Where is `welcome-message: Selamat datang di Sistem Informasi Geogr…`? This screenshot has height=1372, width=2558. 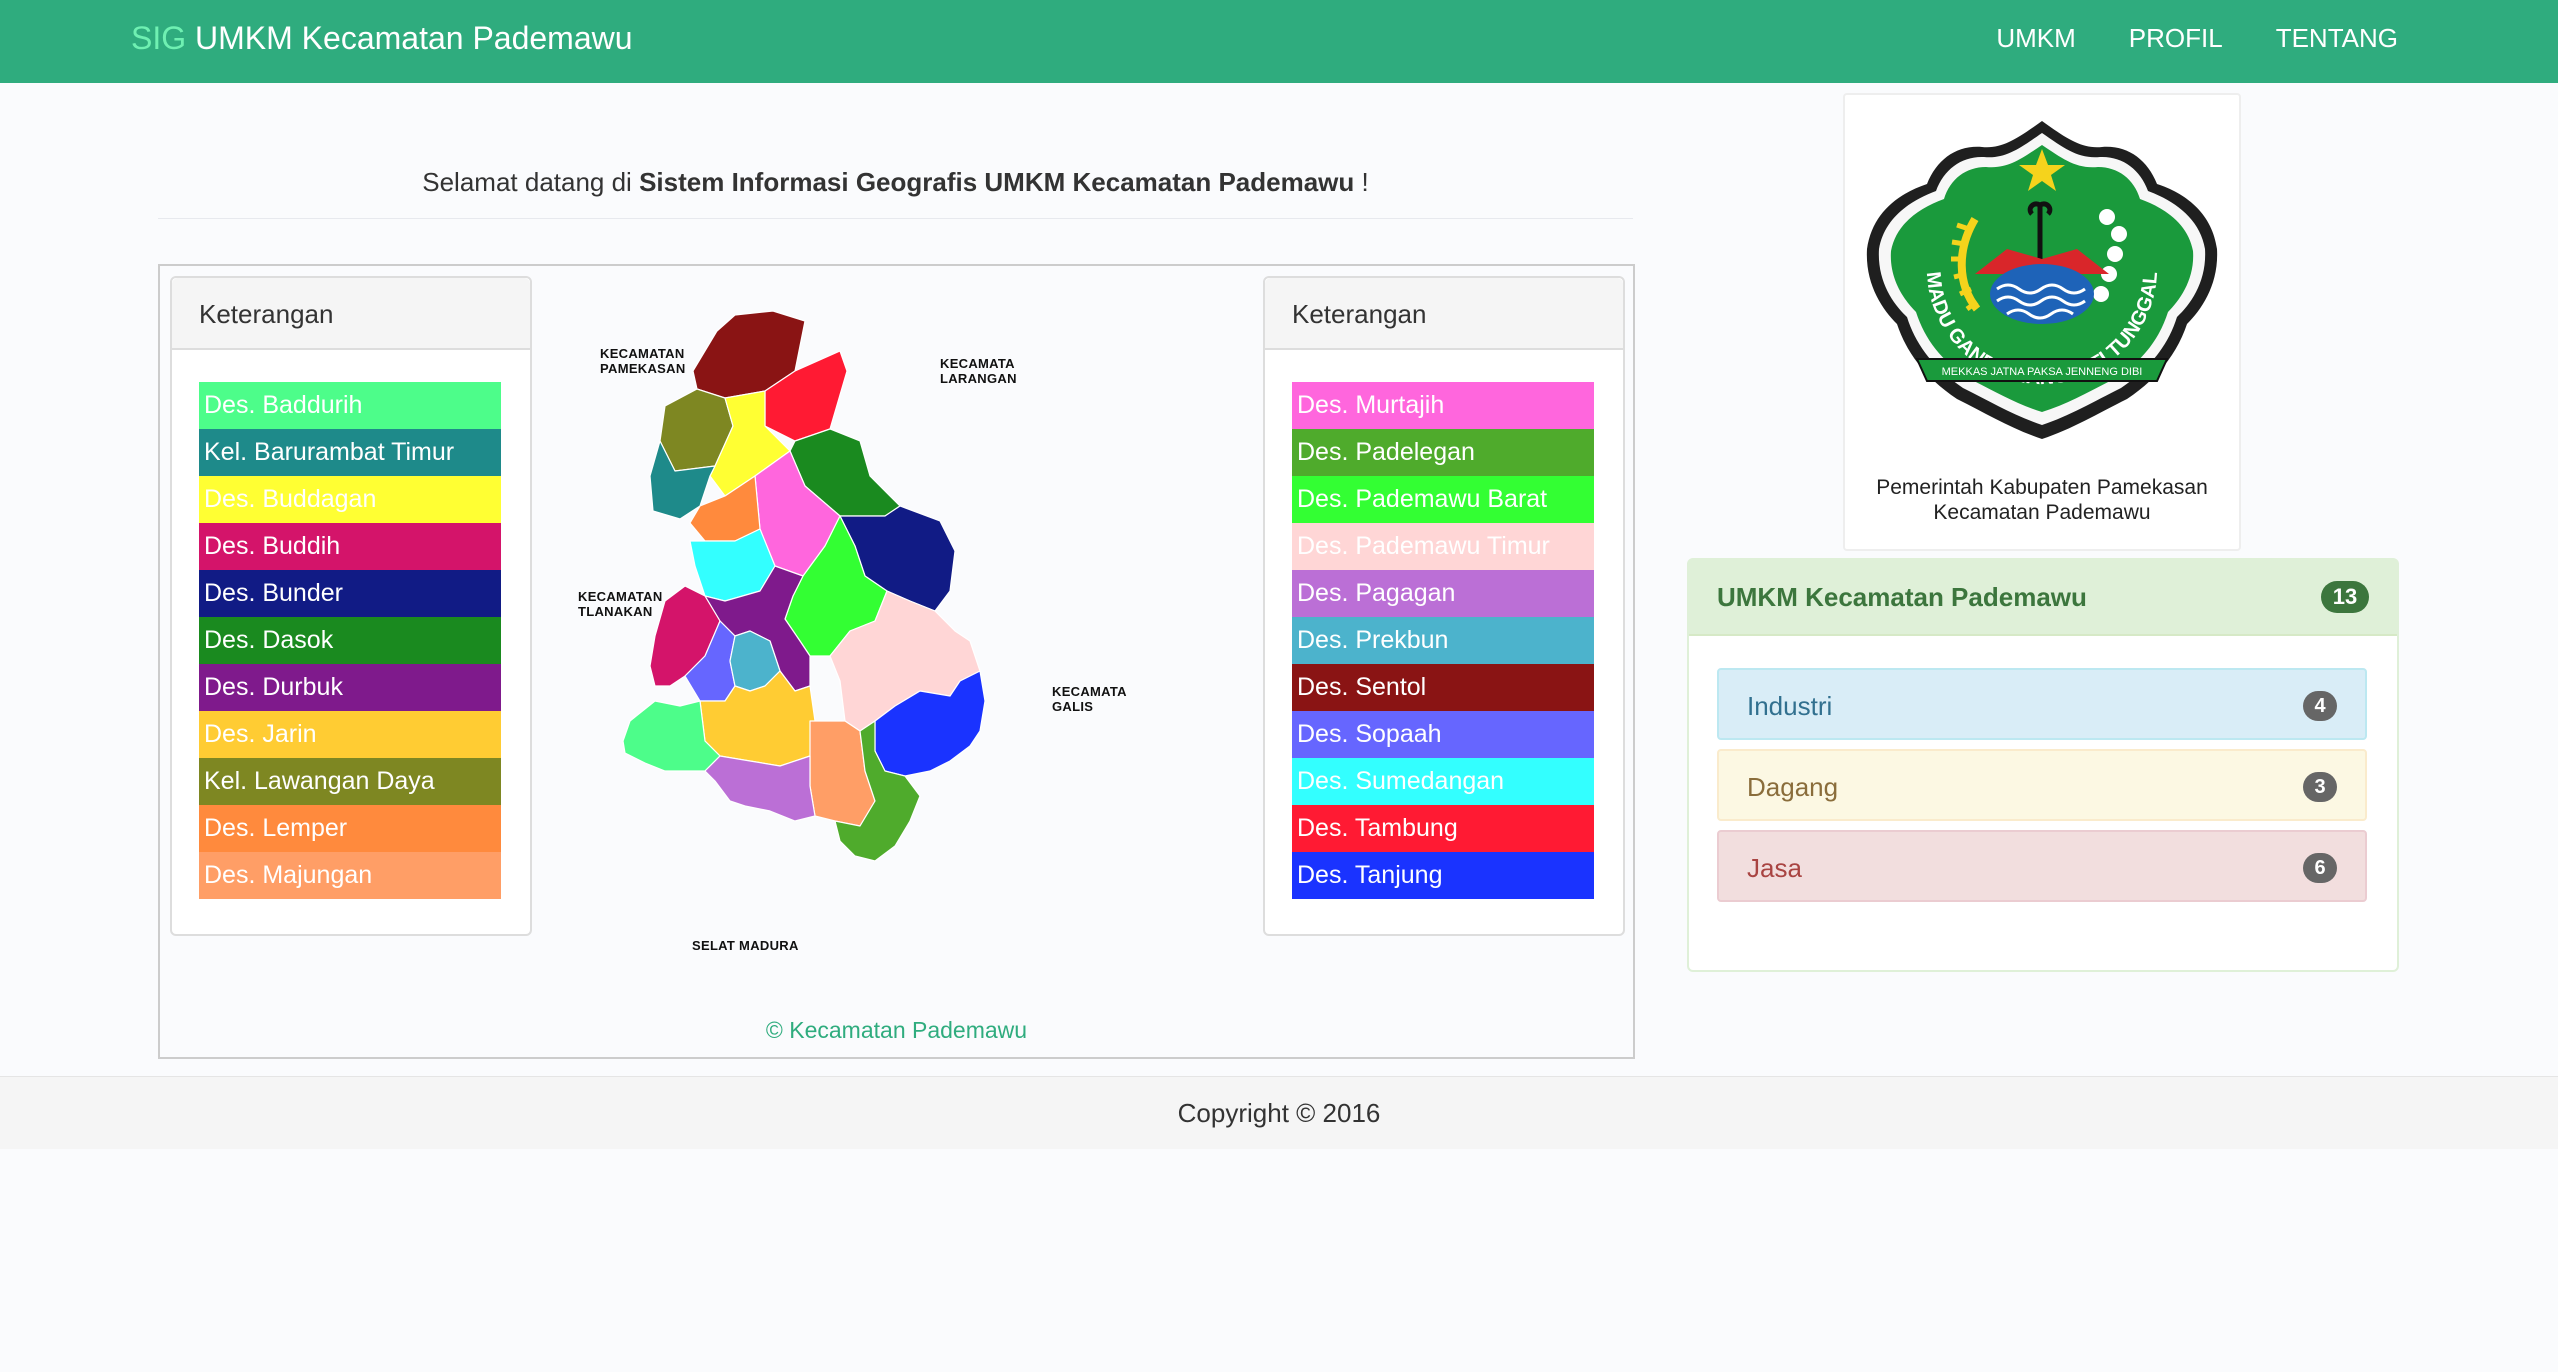 welcome-message: Selamat datang di Sistem Informasi Geogr… is located at coordinates (895, 182).